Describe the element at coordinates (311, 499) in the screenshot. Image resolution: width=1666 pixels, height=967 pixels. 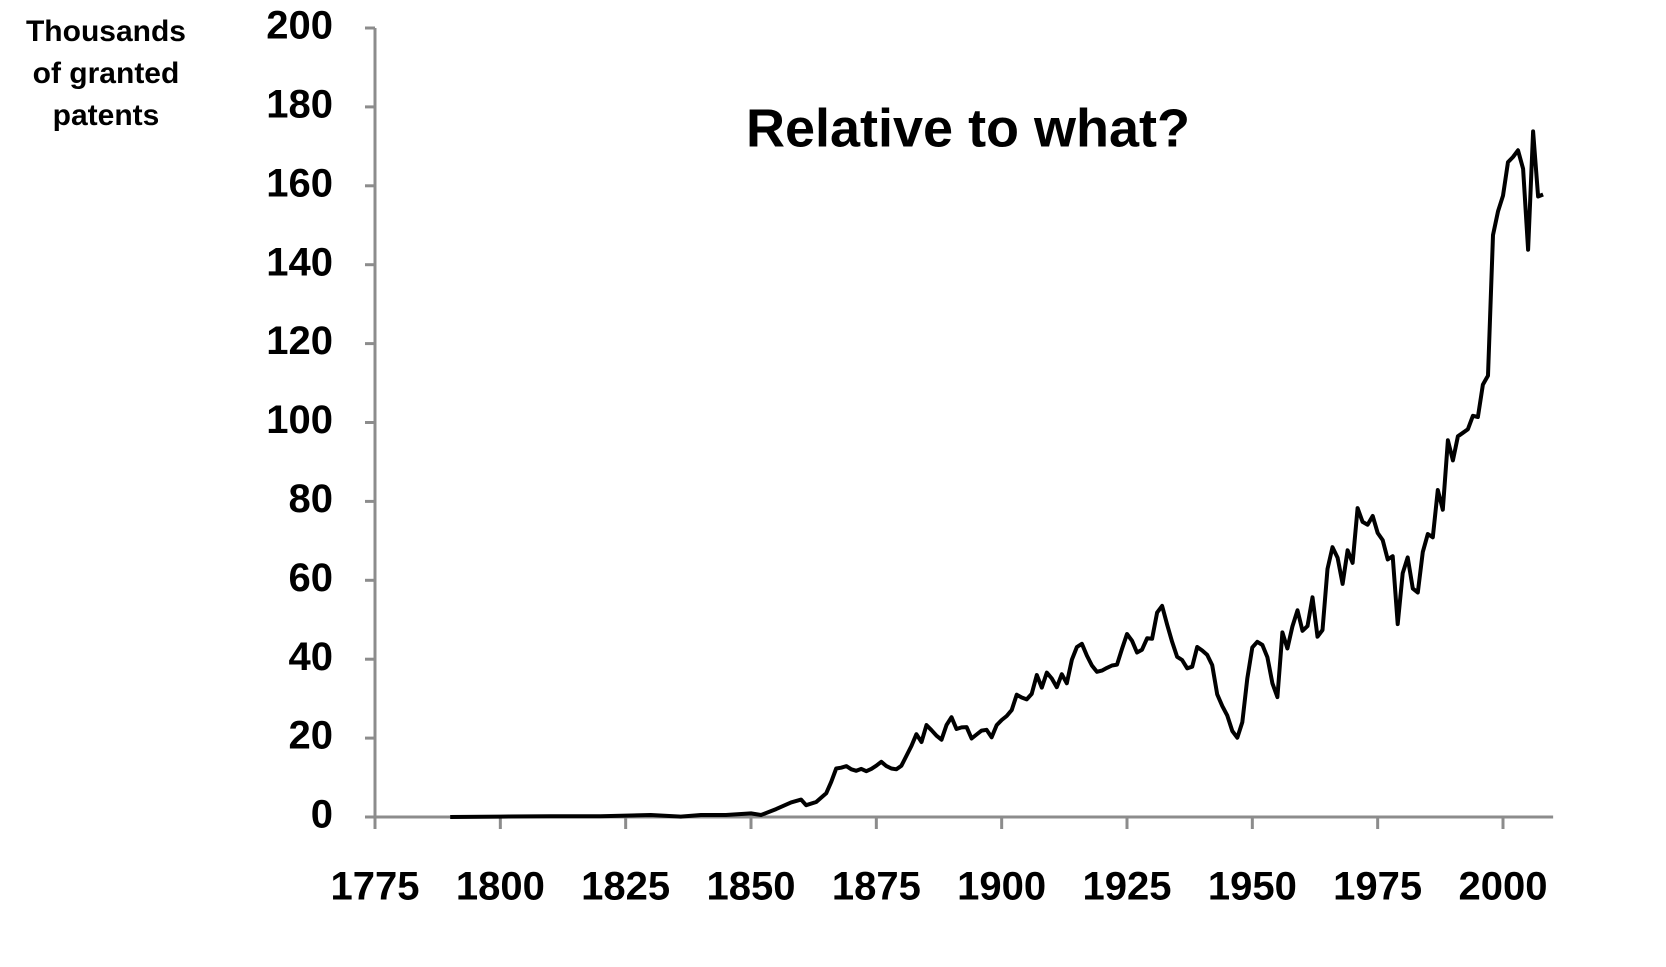
I see `y-tick-label: 80` at that location.